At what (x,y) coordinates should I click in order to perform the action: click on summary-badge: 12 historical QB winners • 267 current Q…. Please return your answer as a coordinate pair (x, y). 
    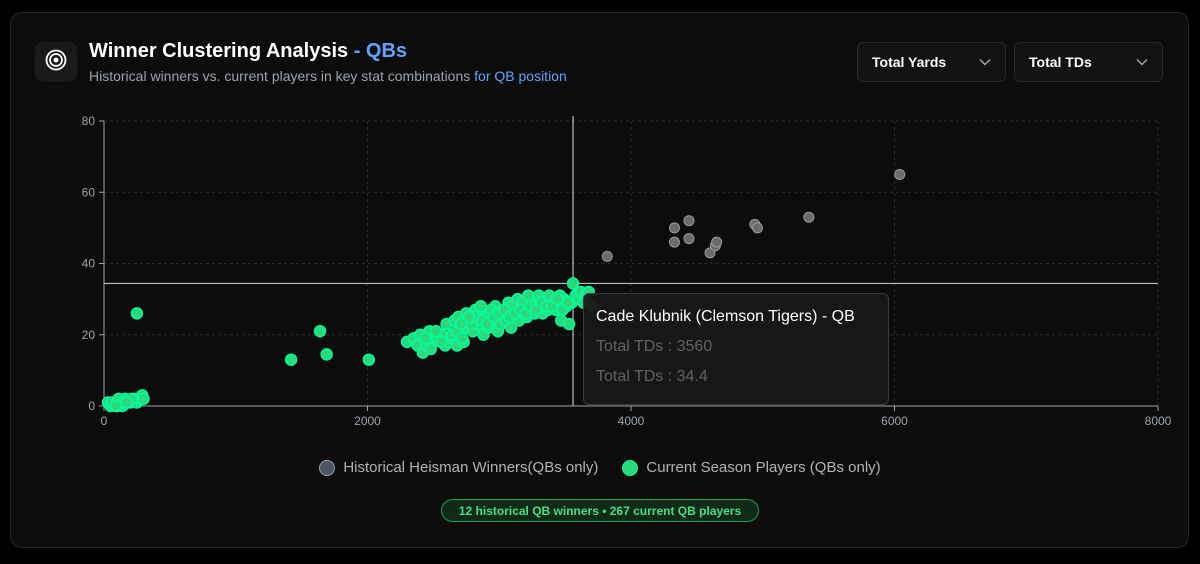
    Looking at the image, I should click on (600, 510).